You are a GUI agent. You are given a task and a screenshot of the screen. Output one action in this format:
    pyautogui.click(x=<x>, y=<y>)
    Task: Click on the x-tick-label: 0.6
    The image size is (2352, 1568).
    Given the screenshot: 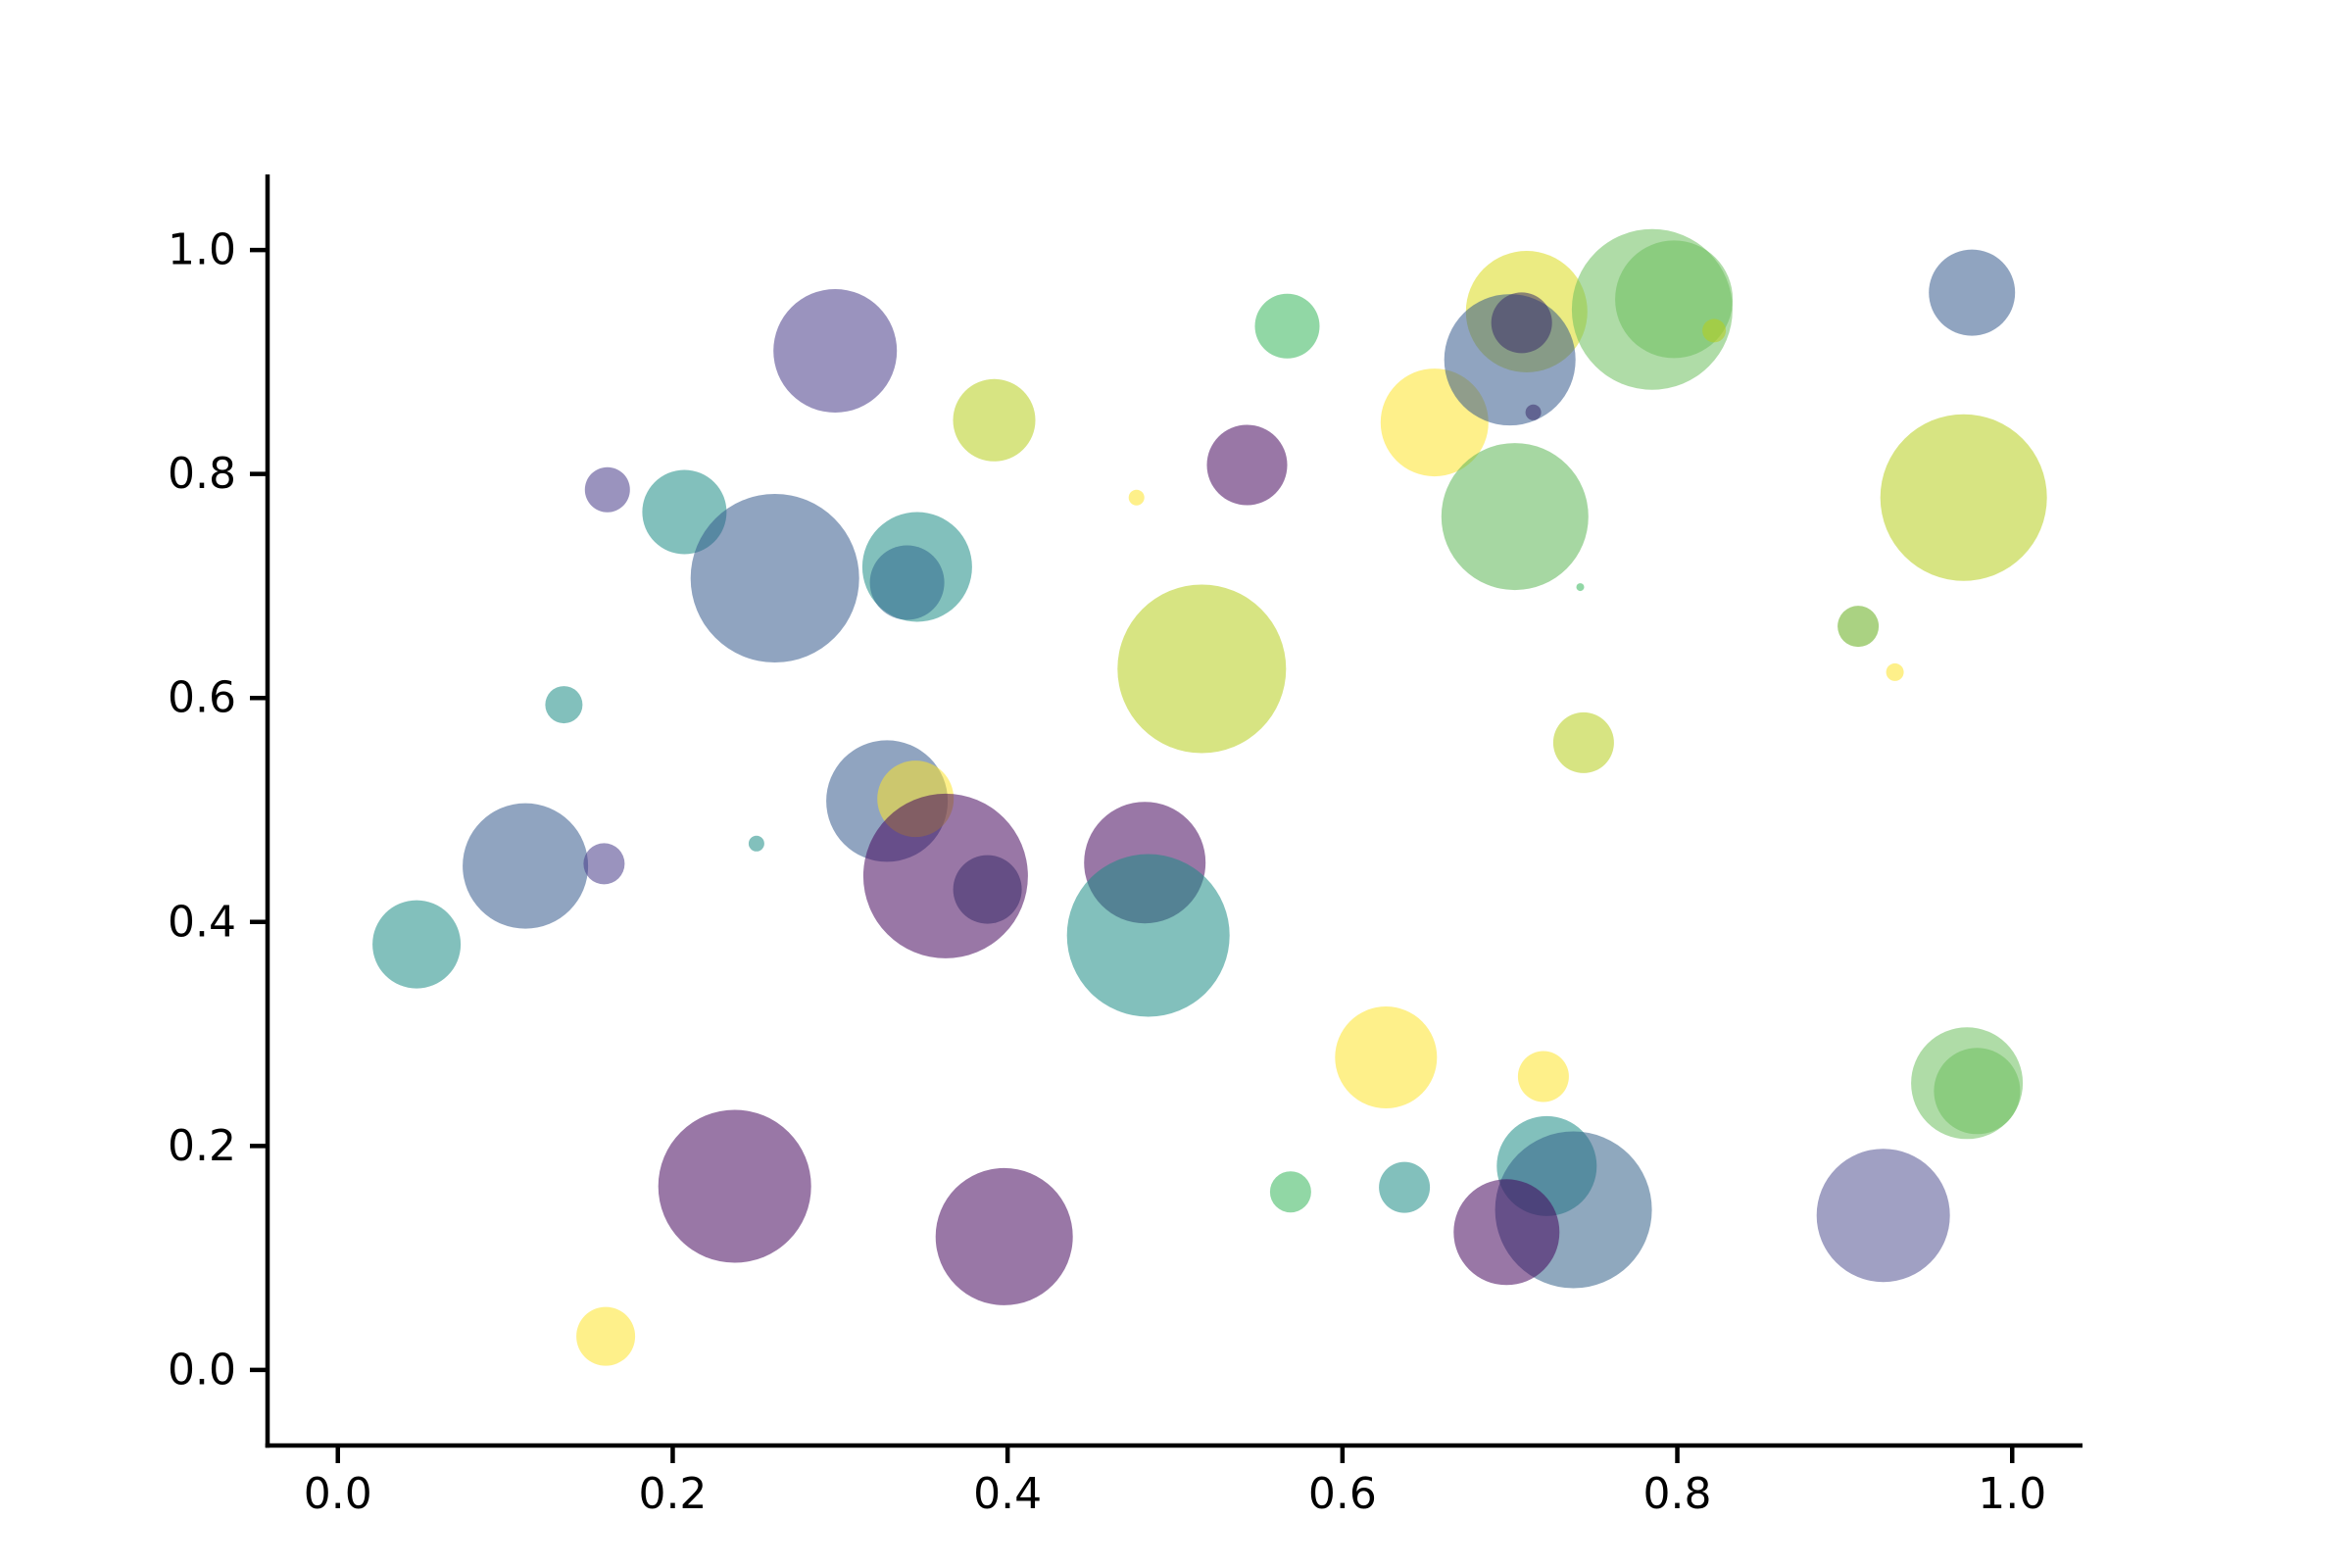 What is the action you would take?
    pyautogui.click(x=1342, y=1494)
    